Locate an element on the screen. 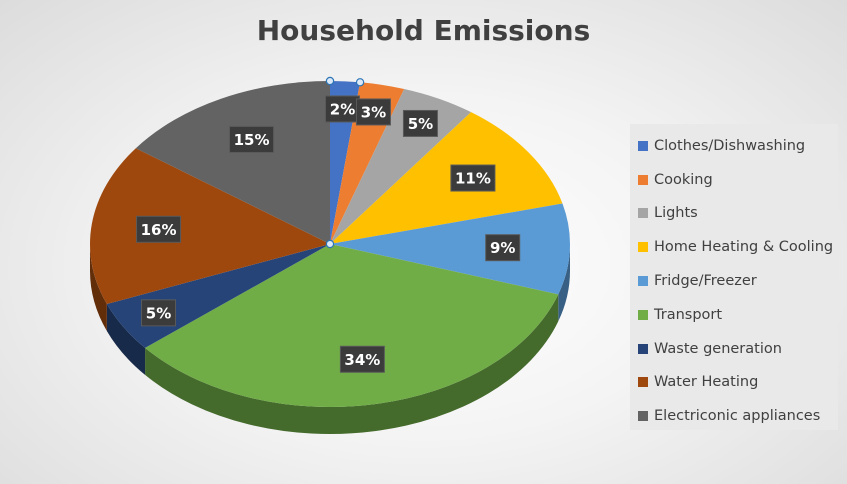 Image resolution: width=847 pixels, height=484 pixels. chart-title: Household Emissions is located at coordinates (423, 30).